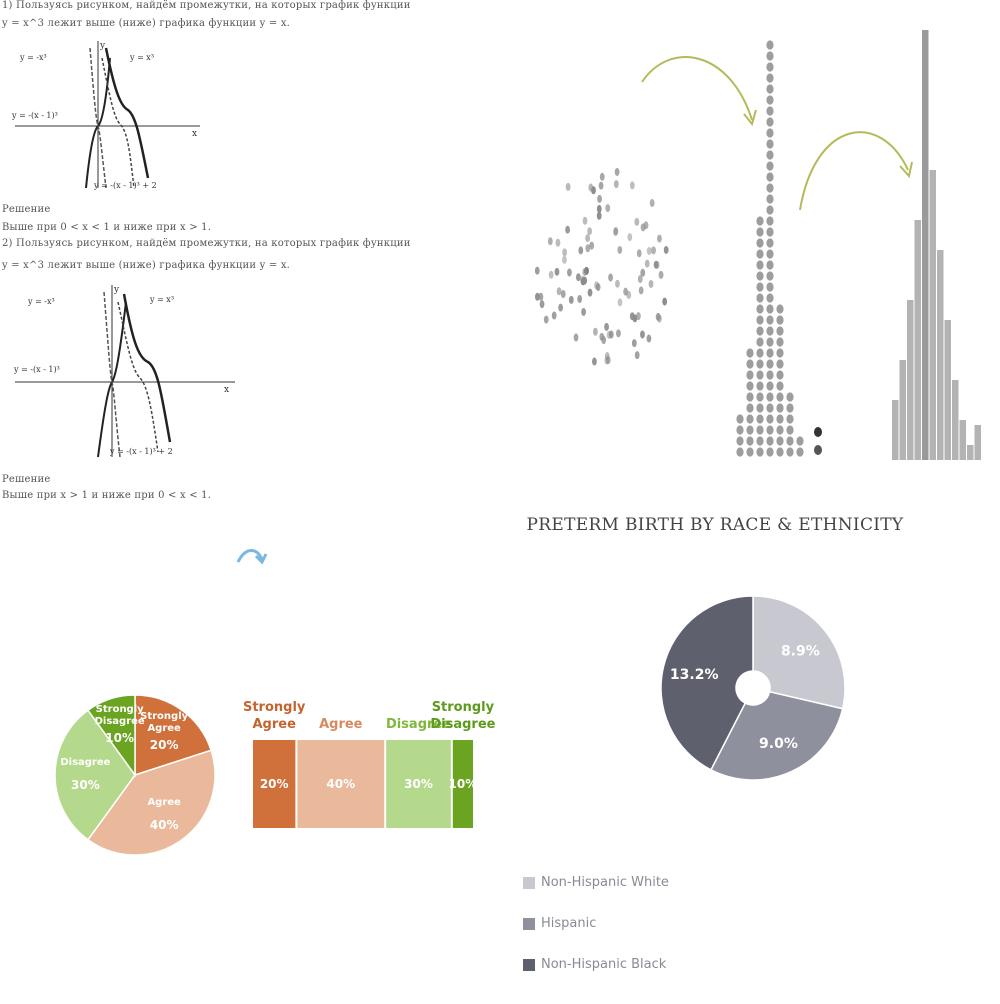 The height and width of the screenshot is (1004, 1000). What do you see at coordinates (776, 735) in the screenshot?
I see `donut-slice-hispanic` at bounding box center [776, 735].